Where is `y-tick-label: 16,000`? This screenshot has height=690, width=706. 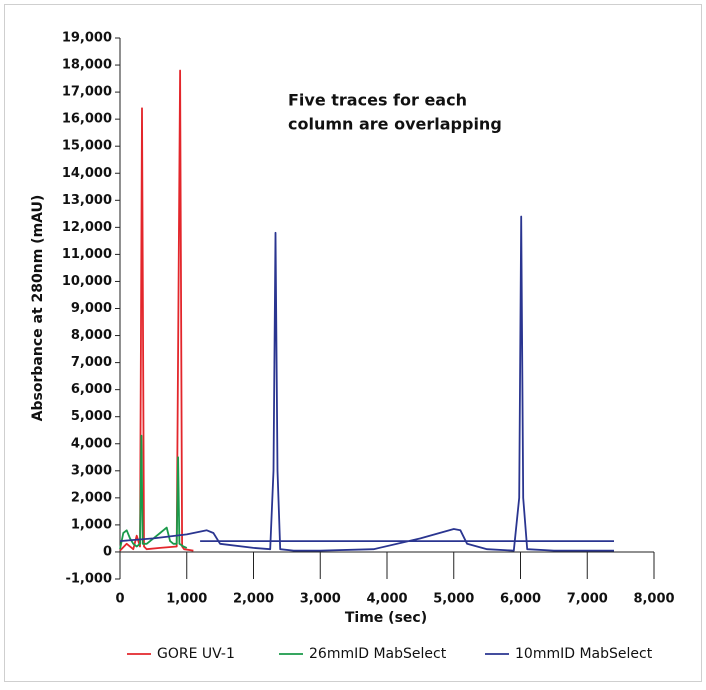
y-tick-label: 16,000 is located at coordinates (87, 119).